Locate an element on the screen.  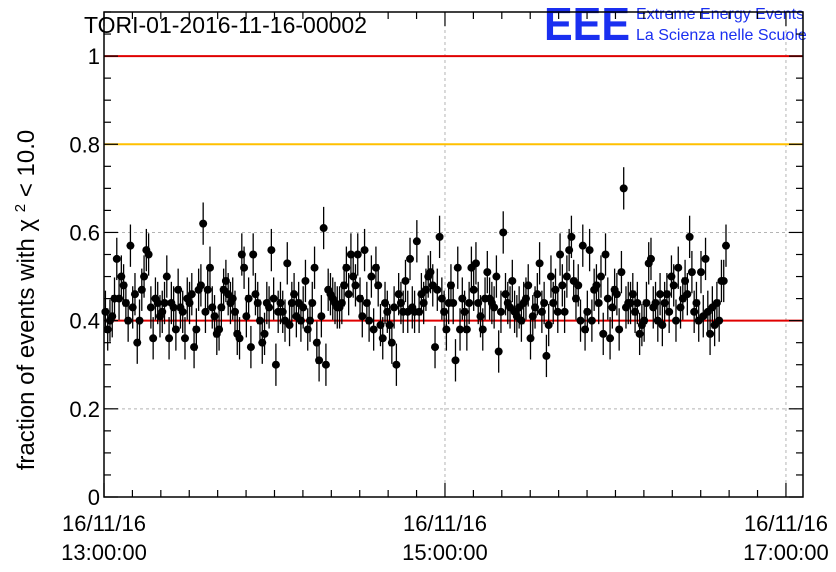
y-tick-label: 0.4 is located at coordinates (84, 321).